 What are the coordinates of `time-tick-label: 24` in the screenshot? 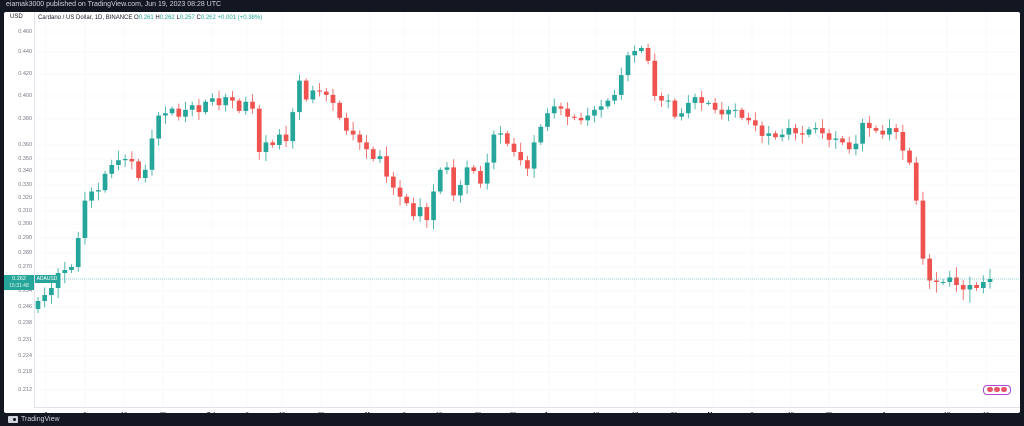 It's located at (674, 412).